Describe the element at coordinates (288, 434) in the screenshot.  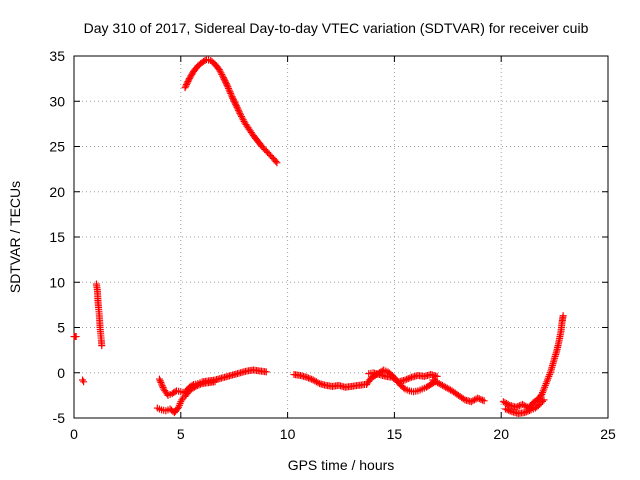
I see `x-tick-label: 10` at that location.